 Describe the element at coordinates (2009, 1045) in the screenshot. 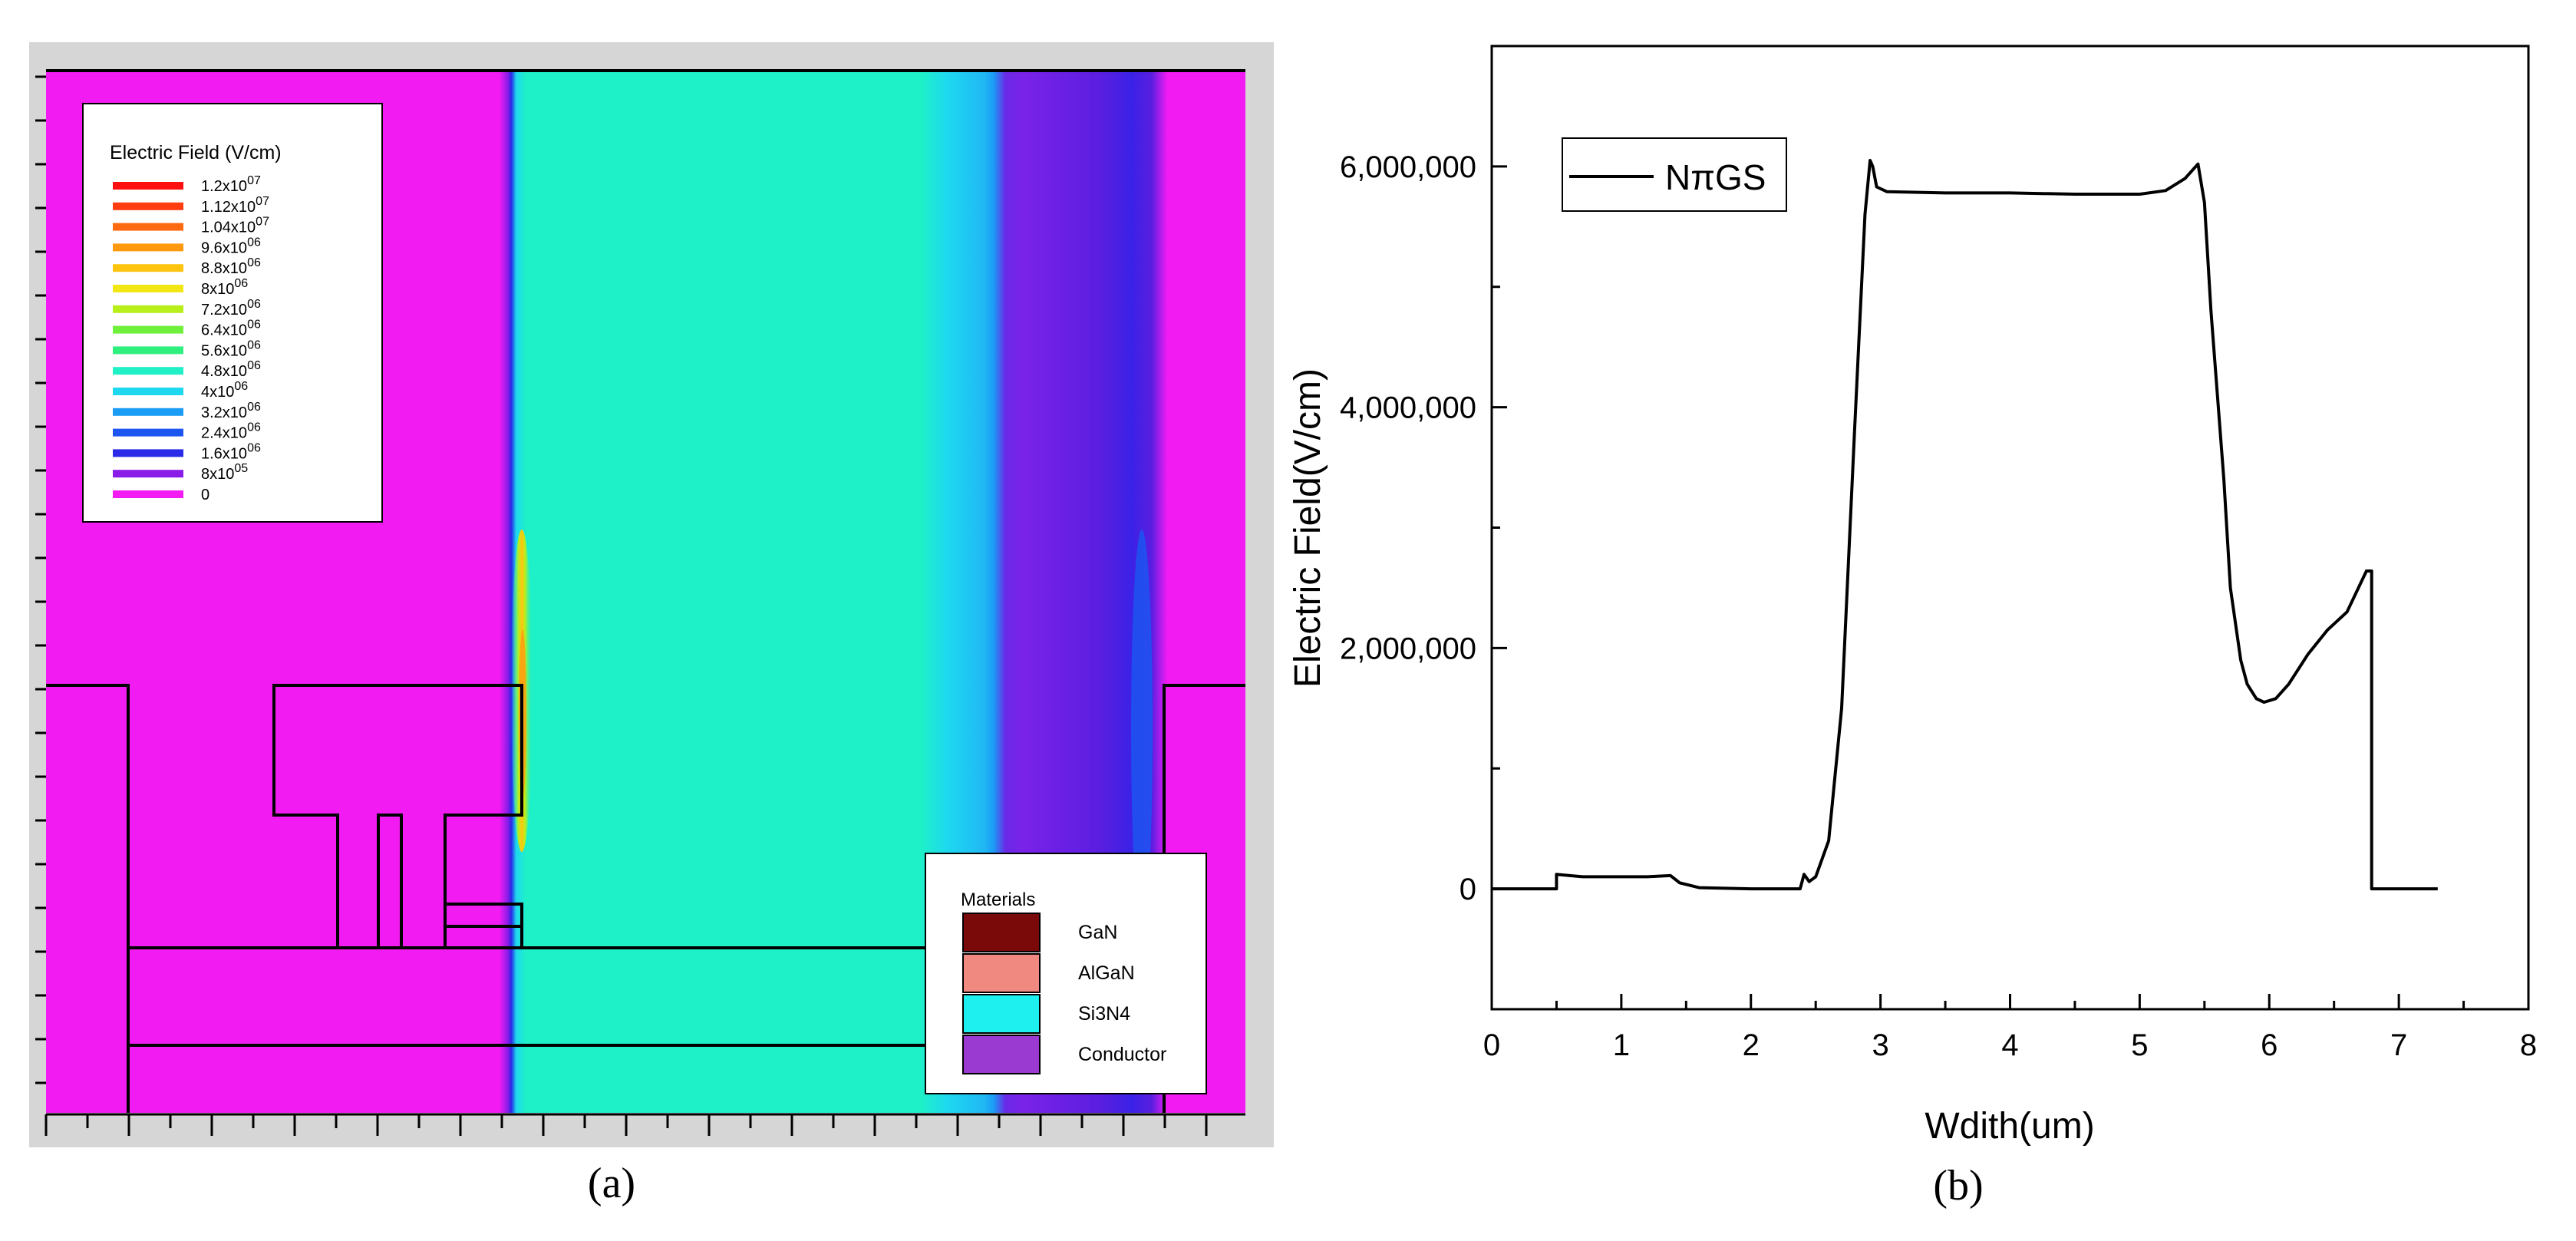

I see `x-axis-tick-label: 4` at that location.